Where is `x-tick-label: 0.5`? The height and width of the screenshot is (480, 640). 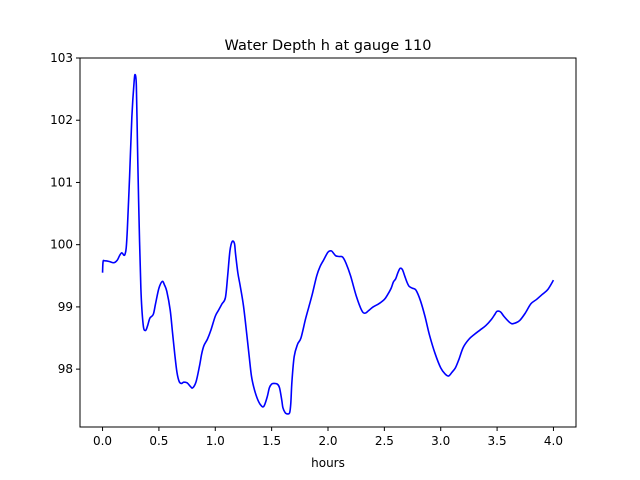
x-tick-label: 0.5 is located at coordinates (158, 441).